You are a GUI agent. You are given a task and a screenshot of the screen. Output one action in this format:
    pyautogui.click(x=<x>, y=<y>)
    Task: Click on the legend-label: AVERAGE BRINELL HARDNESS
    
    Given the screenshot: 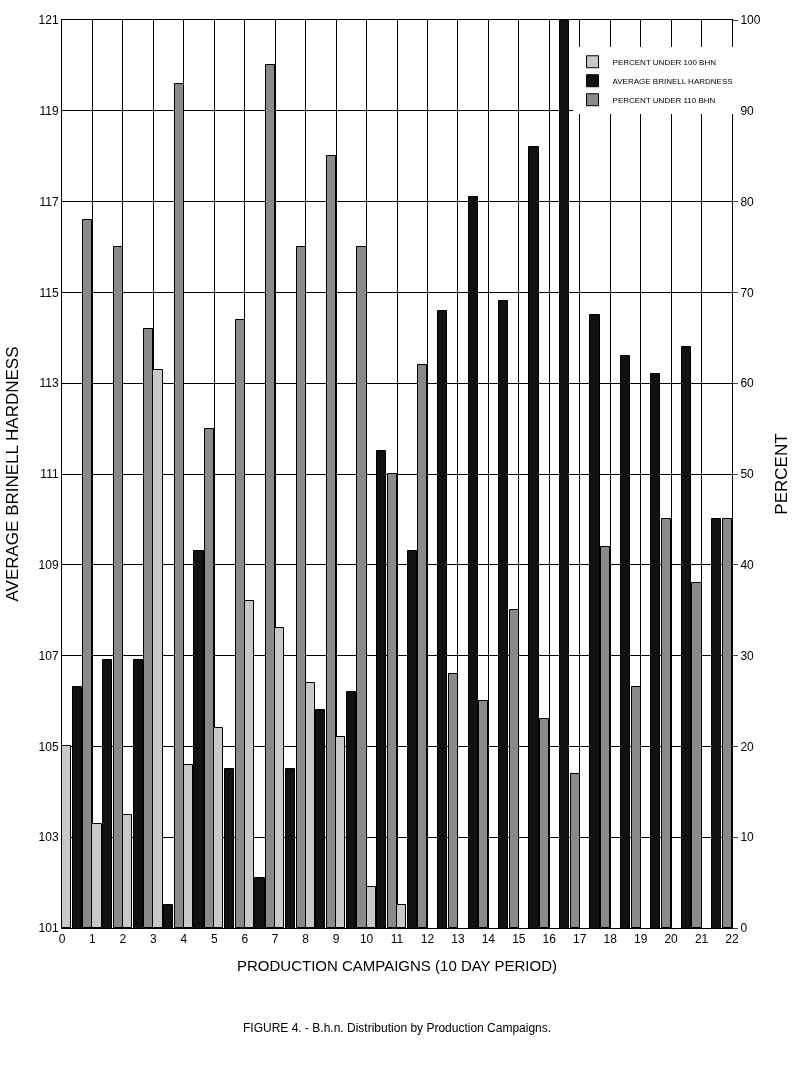 What is the action you would take?
    pyautogui.click(x=672, y=81)
    